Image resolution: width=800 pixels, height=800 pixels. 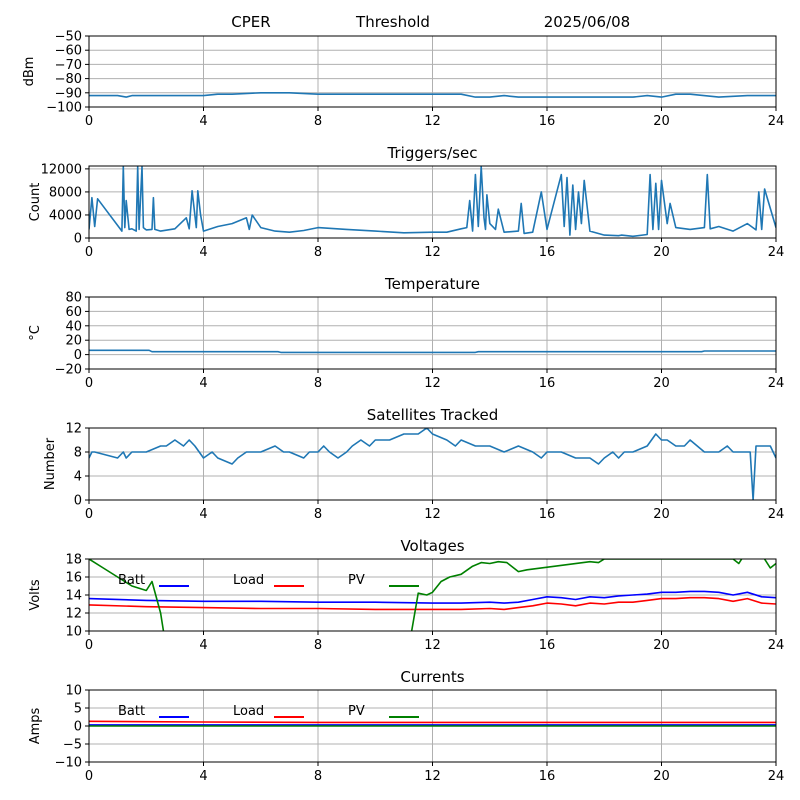 I want to click on y-tick-label: −10, so click(x=68, y=763).